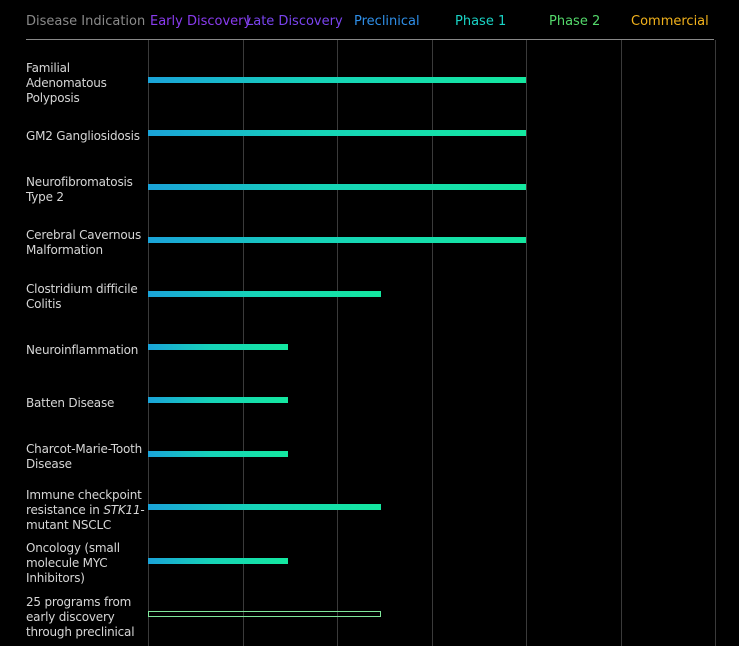  I want to click on program-label: Oncology (small molecule MYC Inhibitors), so click(73, 563).